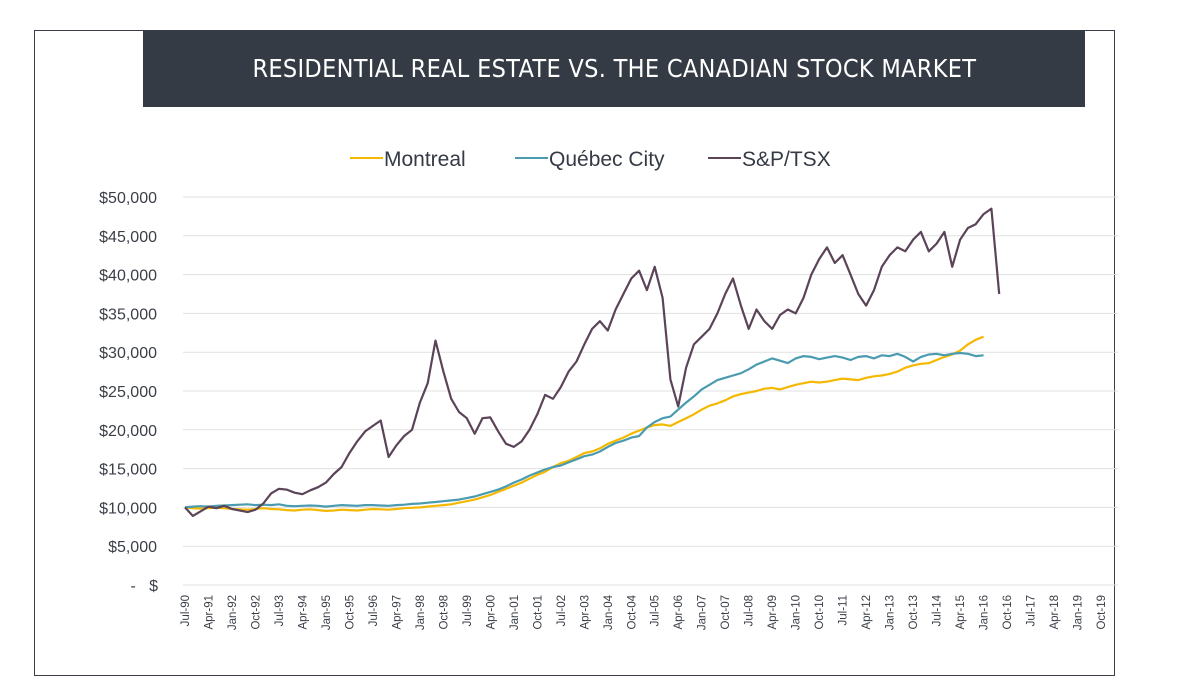 Image resolution: width=1200 pixels, height=700 pixels. Describe the element at coordinates (585, 612) in the screenshot. I see `x-tick-label: Apr-03` at that location.